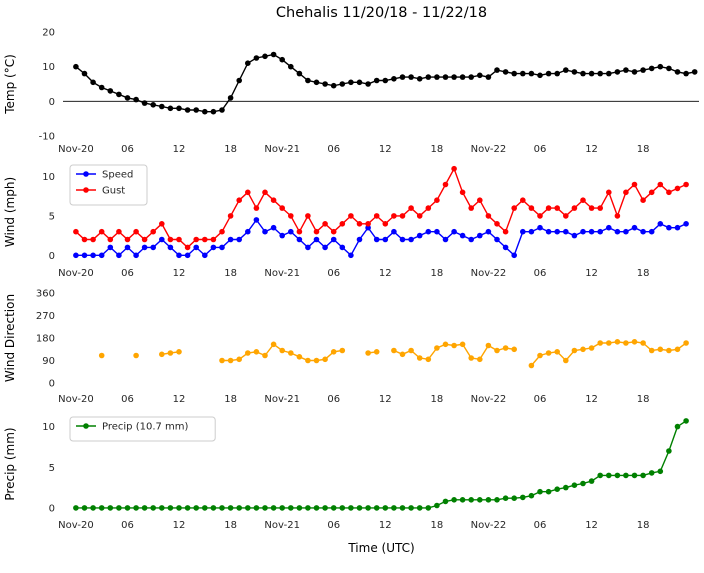  I want to click on y-tick-label: 20, so click(48, 33).